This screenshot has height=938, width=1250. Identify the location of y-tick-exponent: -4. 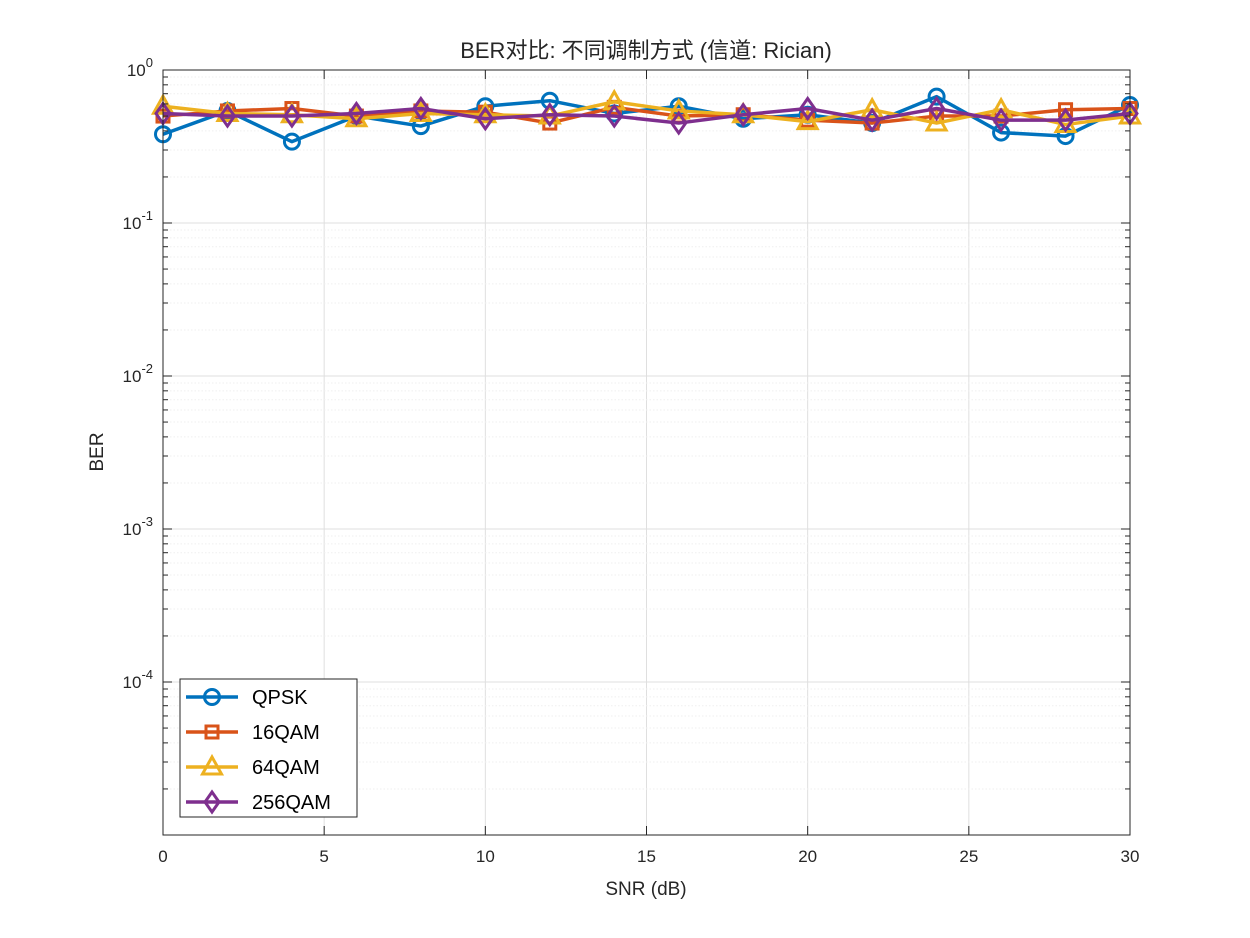
(147, 674).